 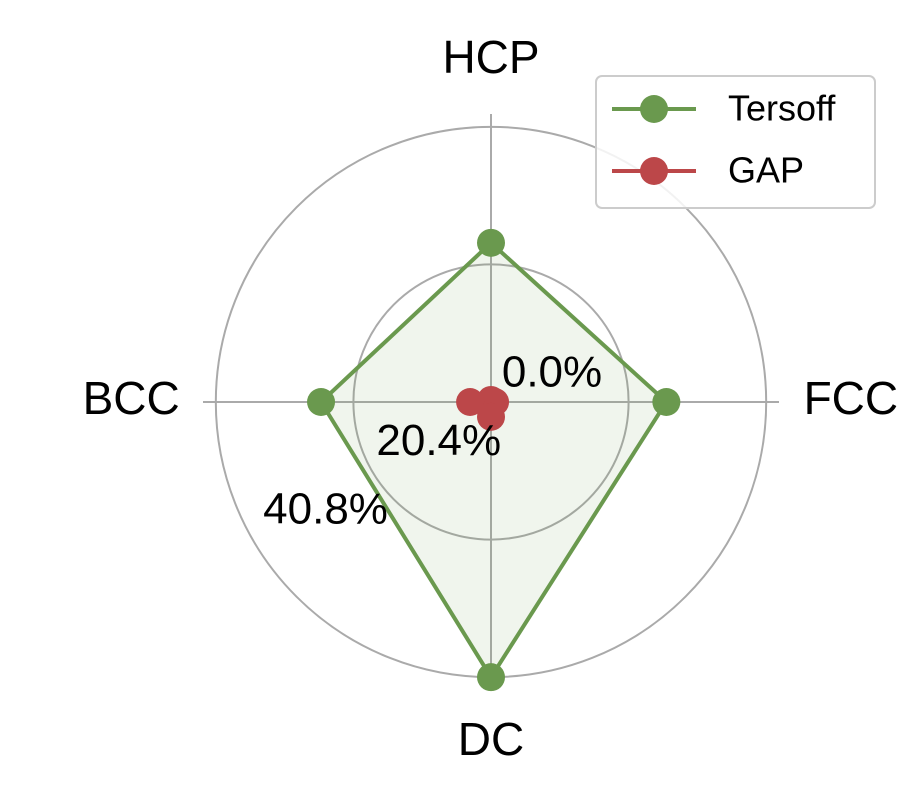 What do you see at coordinates (438, 440) in the screenshot?
I see `r-tick-label: 20.4%` at bounding box center [438, 440].